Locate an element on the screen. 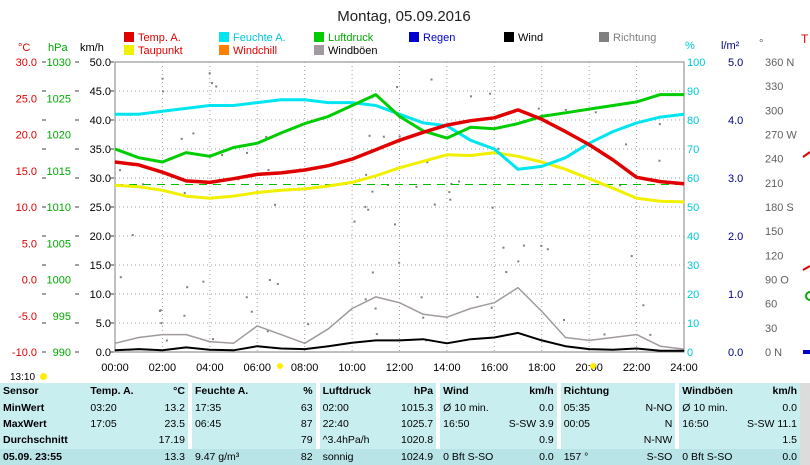 The height and width of the screenshot is (465, 810). stats-cell: 13.2 is located at coordinates (165, 407).